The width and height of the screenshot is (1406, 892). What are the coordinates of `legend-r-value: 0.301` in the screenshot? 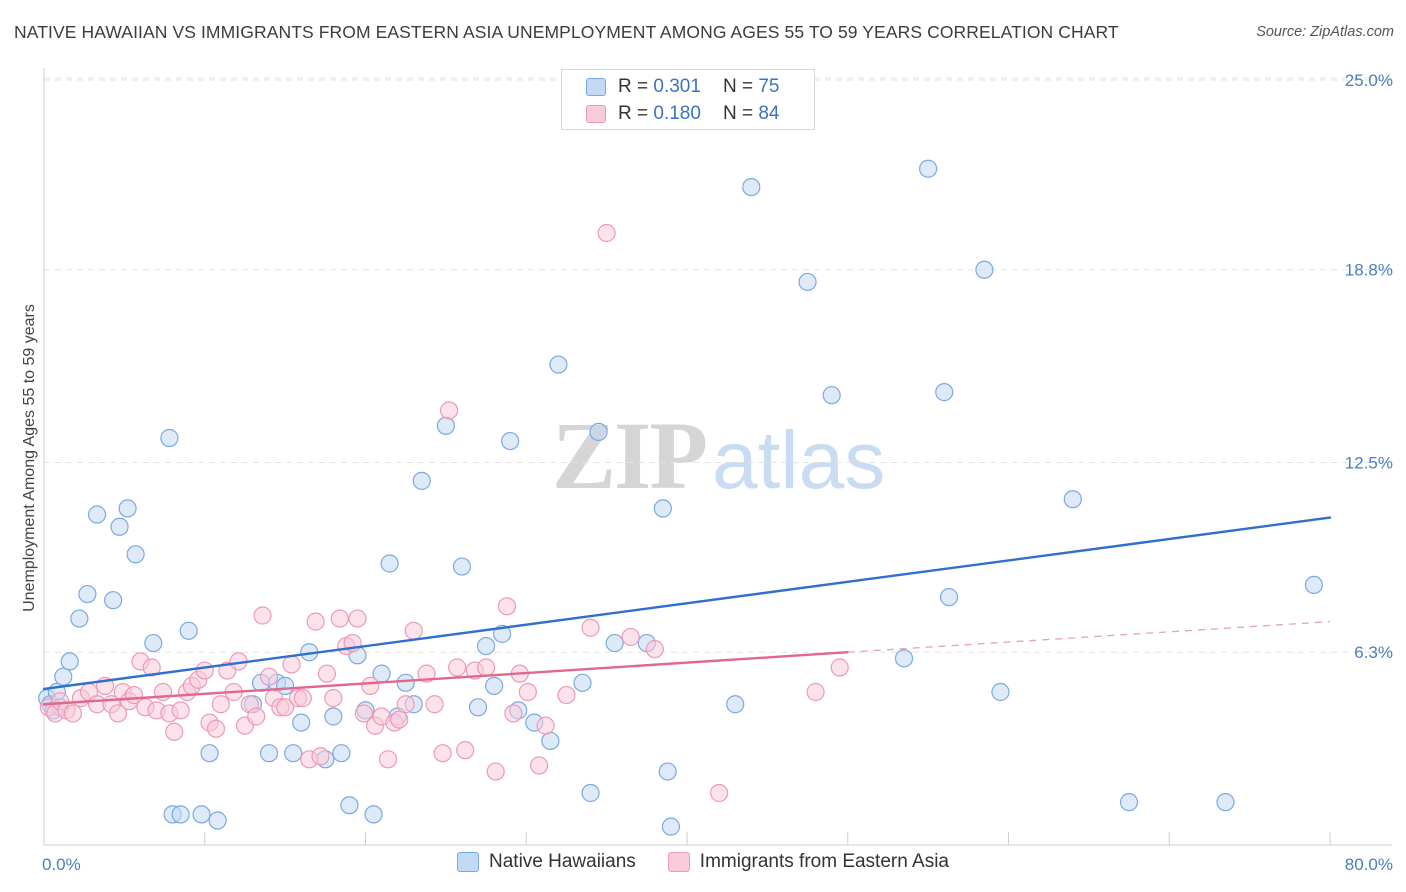 It's located at (677, 86).